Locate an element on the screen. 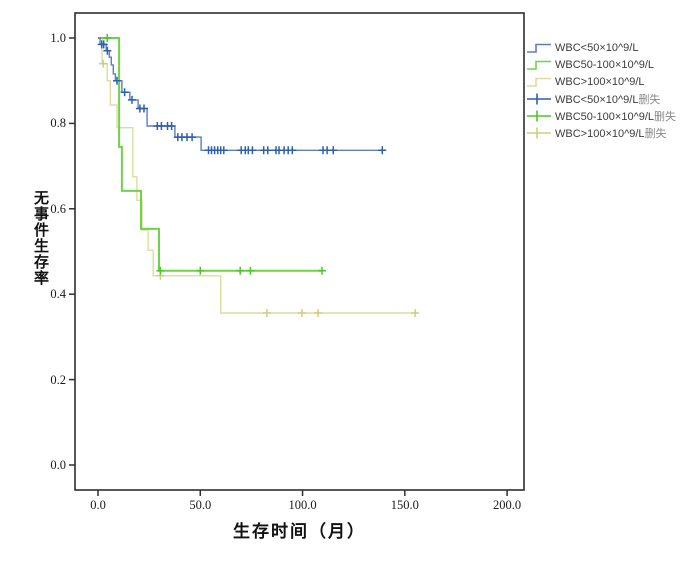  y-tick-label: 0.8 is located at coordinates (58, 123).